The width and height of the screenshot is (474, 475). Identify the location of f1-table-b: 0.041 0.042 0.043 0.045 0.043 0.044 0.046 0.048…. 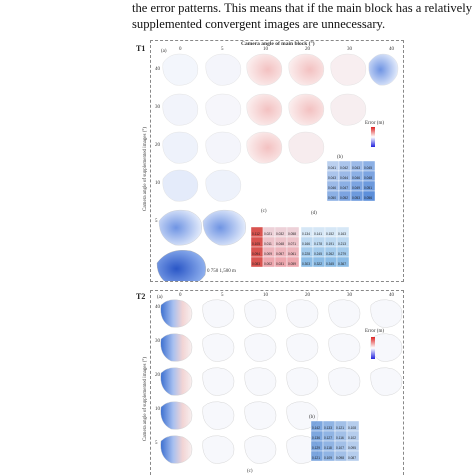
(351, 181).